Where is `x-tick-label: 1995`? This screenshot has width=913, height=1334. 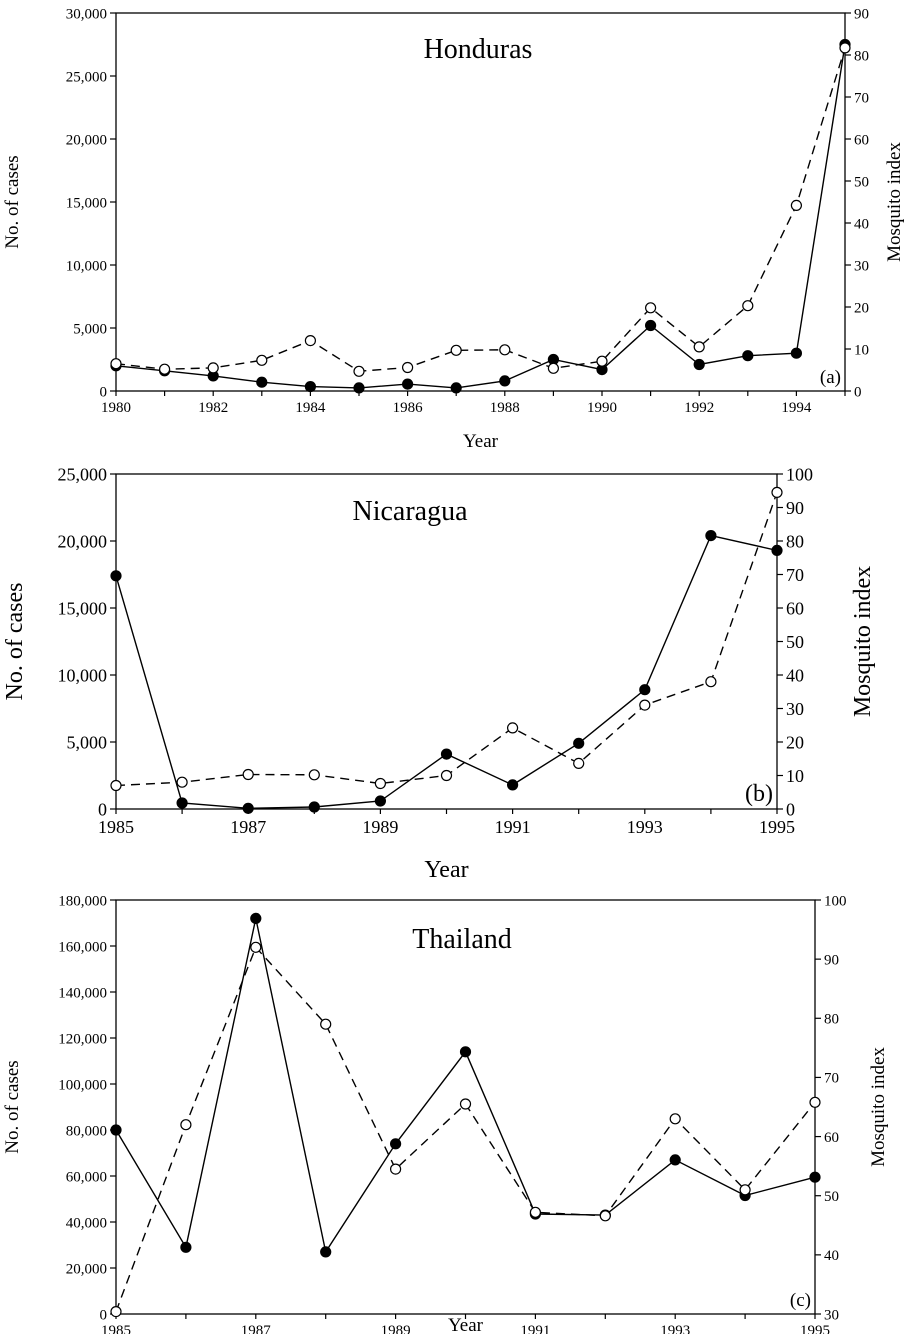 x-tick-label: 1995 is located at coordinates (815, 1328).